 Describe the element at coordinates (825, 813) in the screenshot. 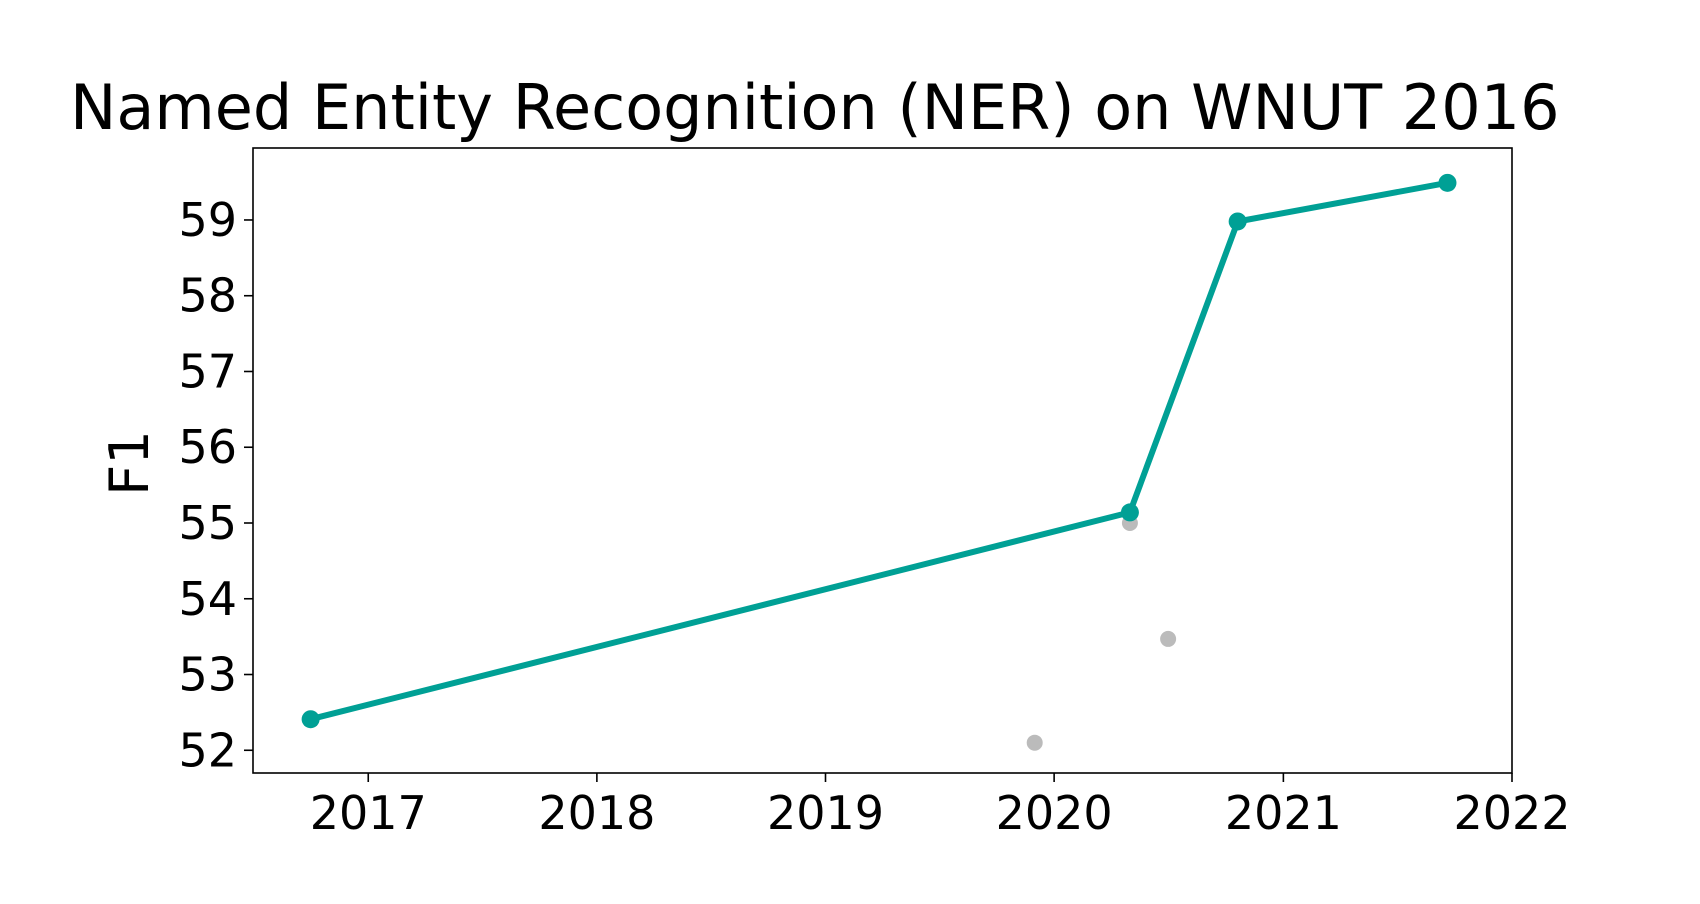

I see `x-tick-label: 2019` at that location.